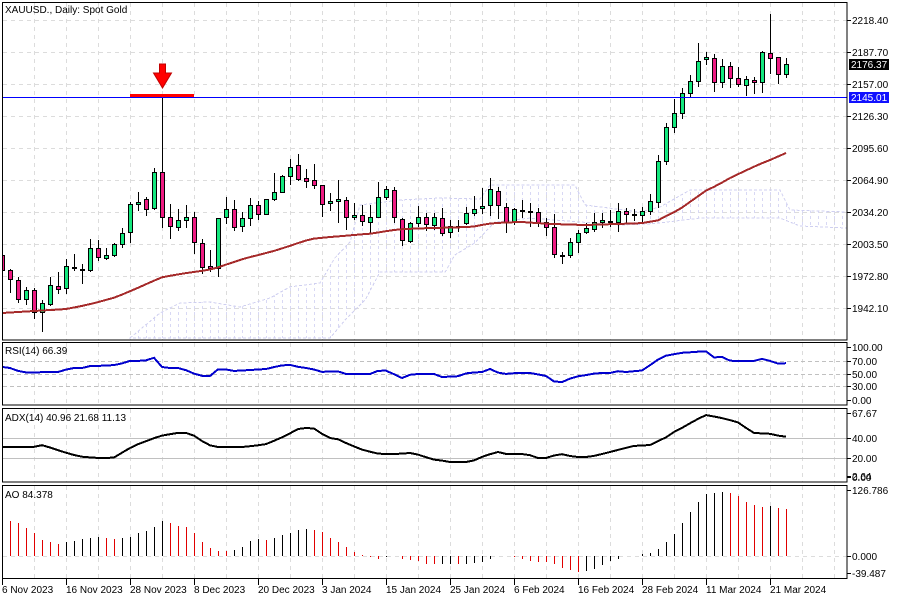  What do you see at coordinates (395, 367) in the screenshot?
I see `rsi-line` at bounding box center [395, 367].